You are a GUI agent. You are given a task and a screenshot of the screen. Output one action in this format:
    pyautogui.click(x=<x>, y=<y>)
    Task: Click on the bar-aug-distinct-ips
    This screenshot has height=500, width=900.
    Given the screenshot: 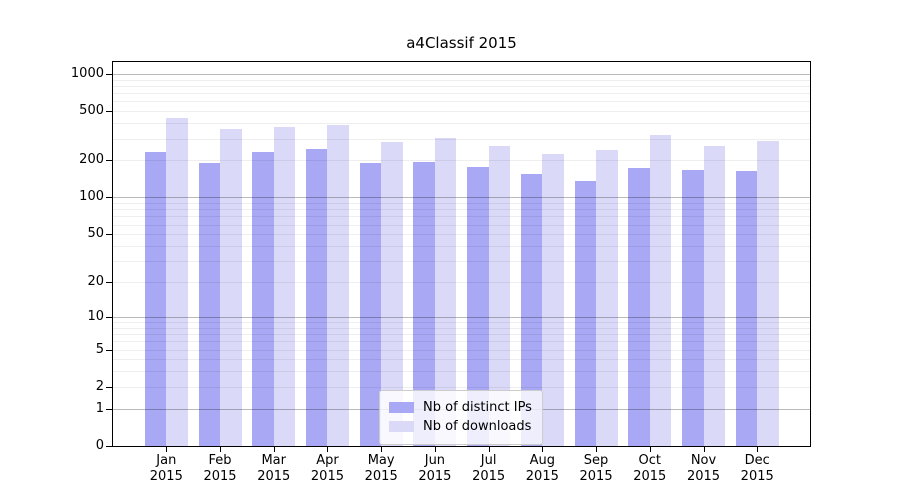 What is the action you would take?
    pyautogui.click(x=531, y=310)
    